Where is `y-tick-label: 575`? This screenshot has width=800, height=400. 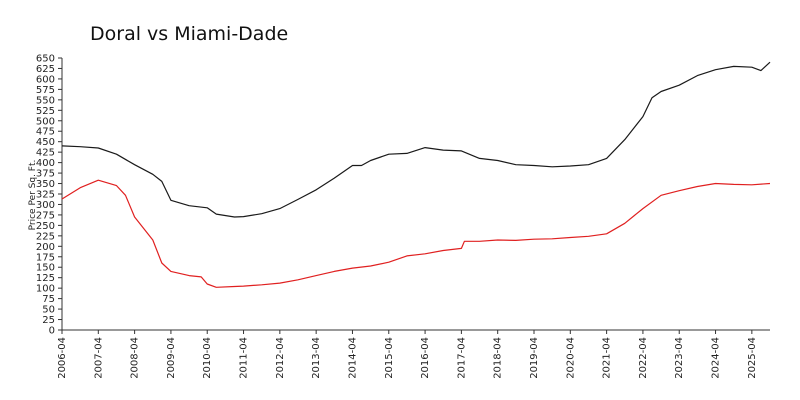
y-tick-label: 575 is located at coordinates (45, 90).